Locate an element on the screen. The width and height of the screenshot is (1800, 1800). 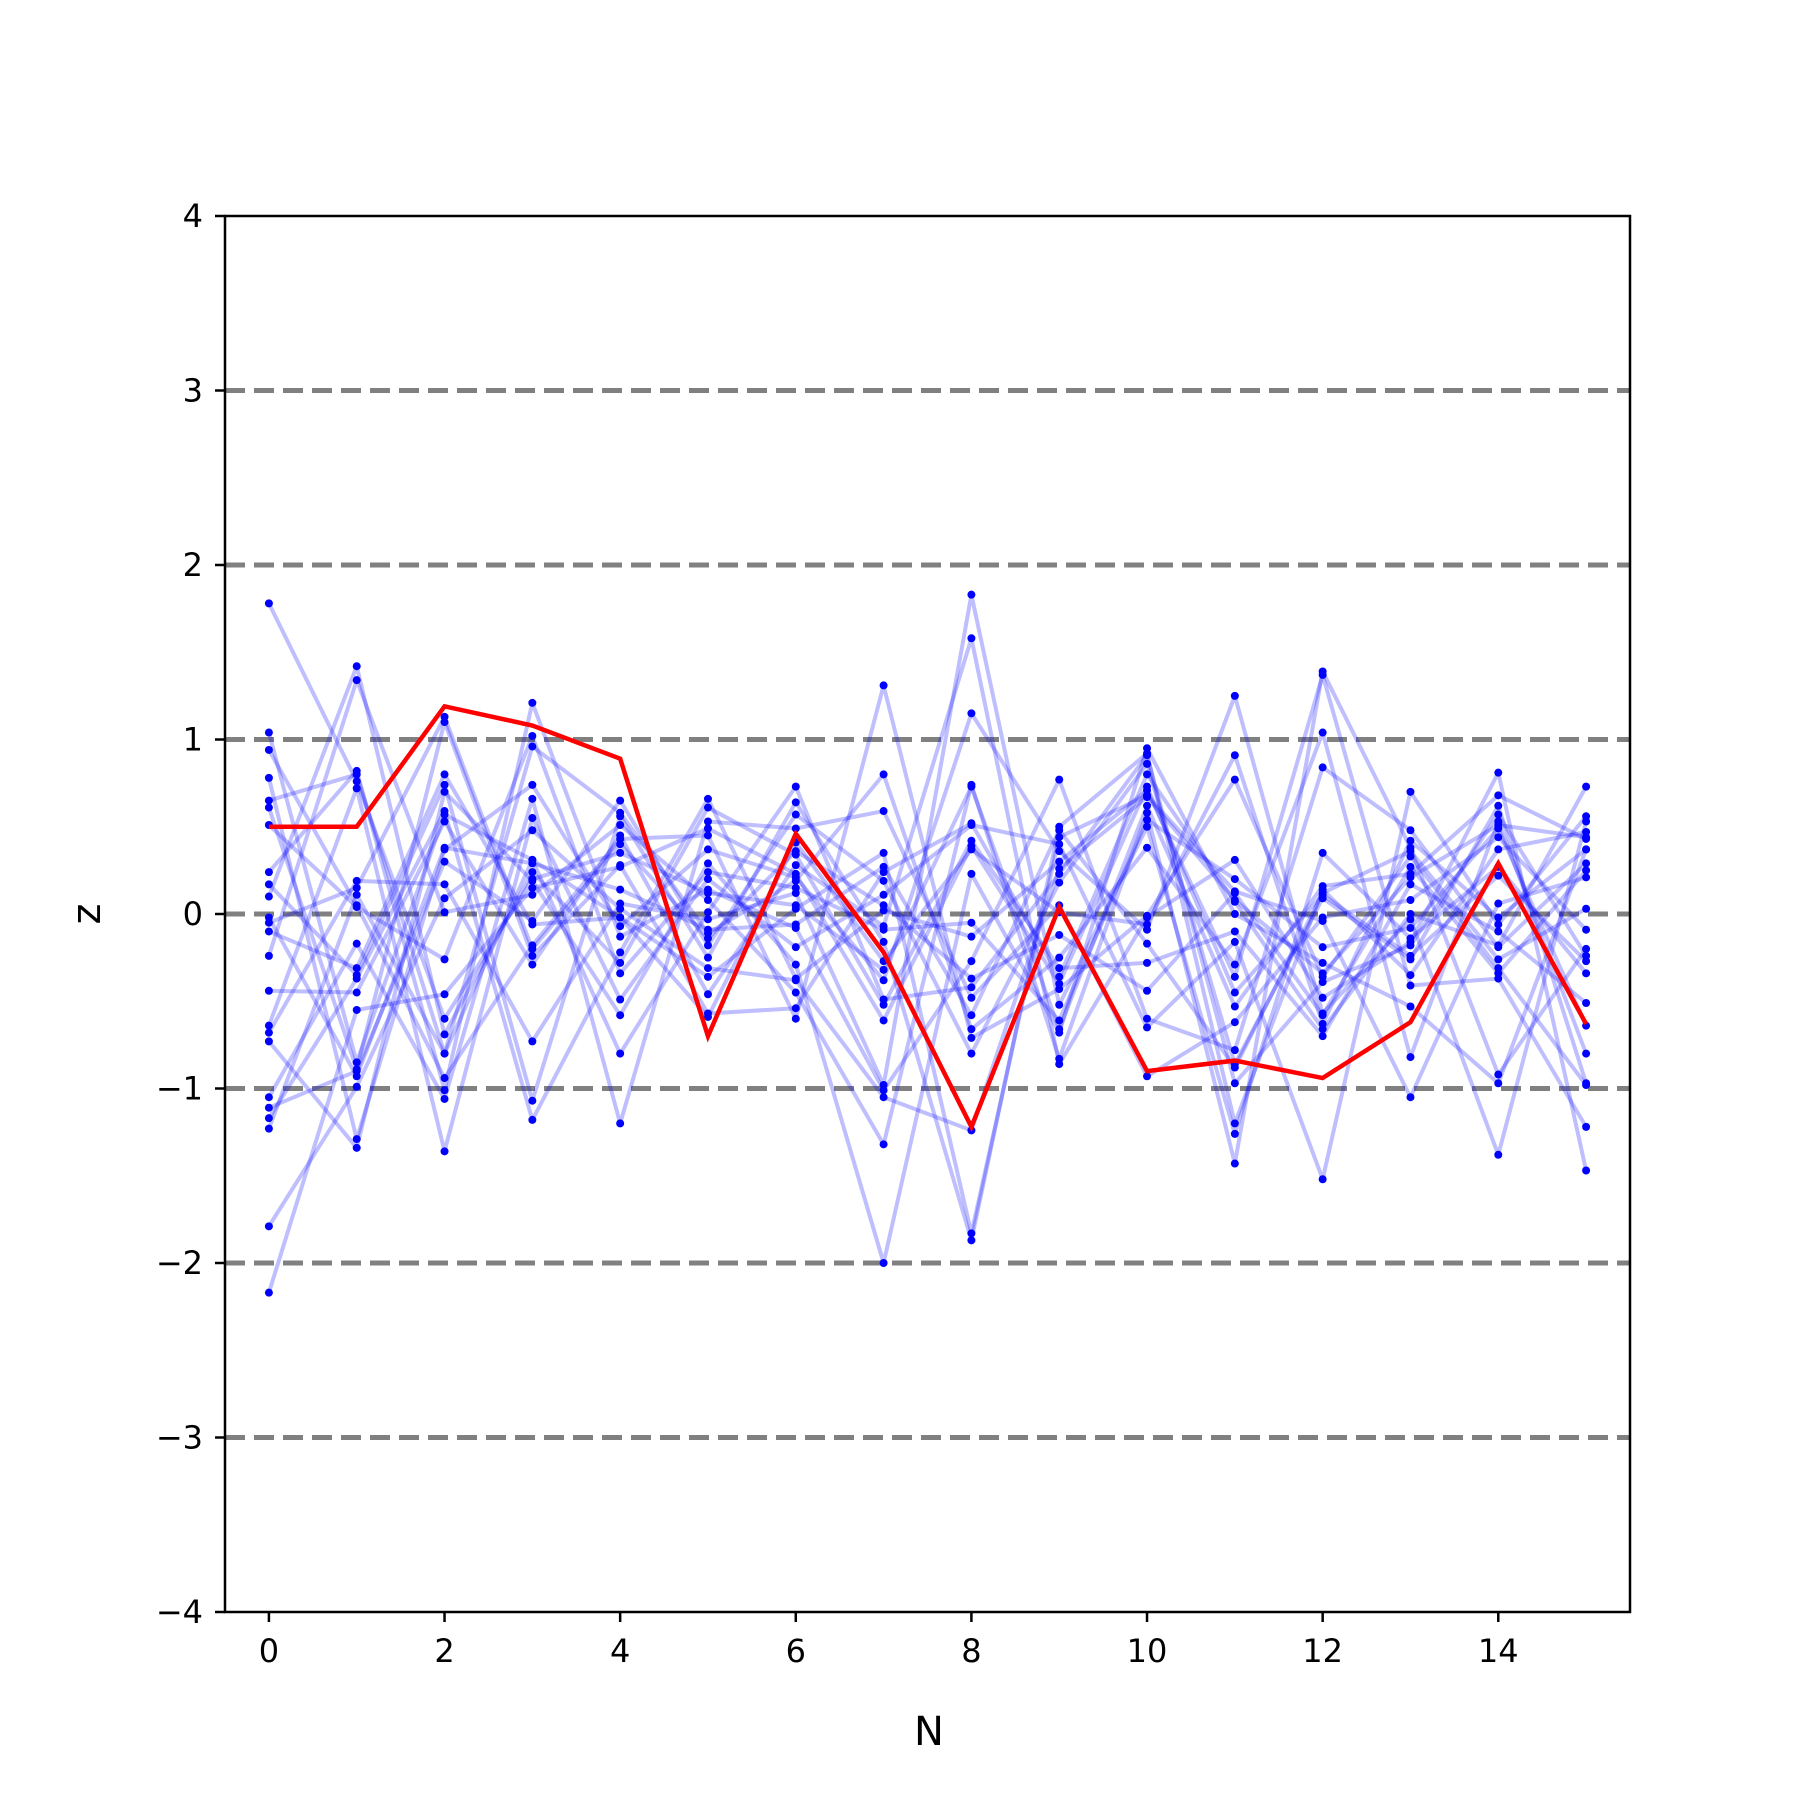
x-tick-label-1: 2 is located at coordinates (444, 1651).